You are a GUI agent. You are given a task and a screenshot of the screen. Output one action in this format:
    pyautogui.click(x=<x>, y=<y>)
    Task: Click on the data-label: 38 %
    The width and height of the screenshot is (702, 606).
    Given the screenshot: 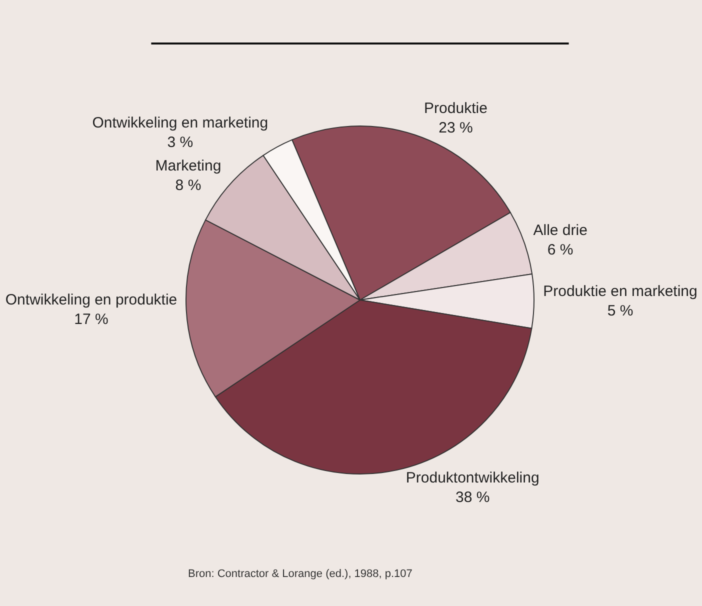 What is the action you would take?
    pyautogui.click(x=472, y=497)
    